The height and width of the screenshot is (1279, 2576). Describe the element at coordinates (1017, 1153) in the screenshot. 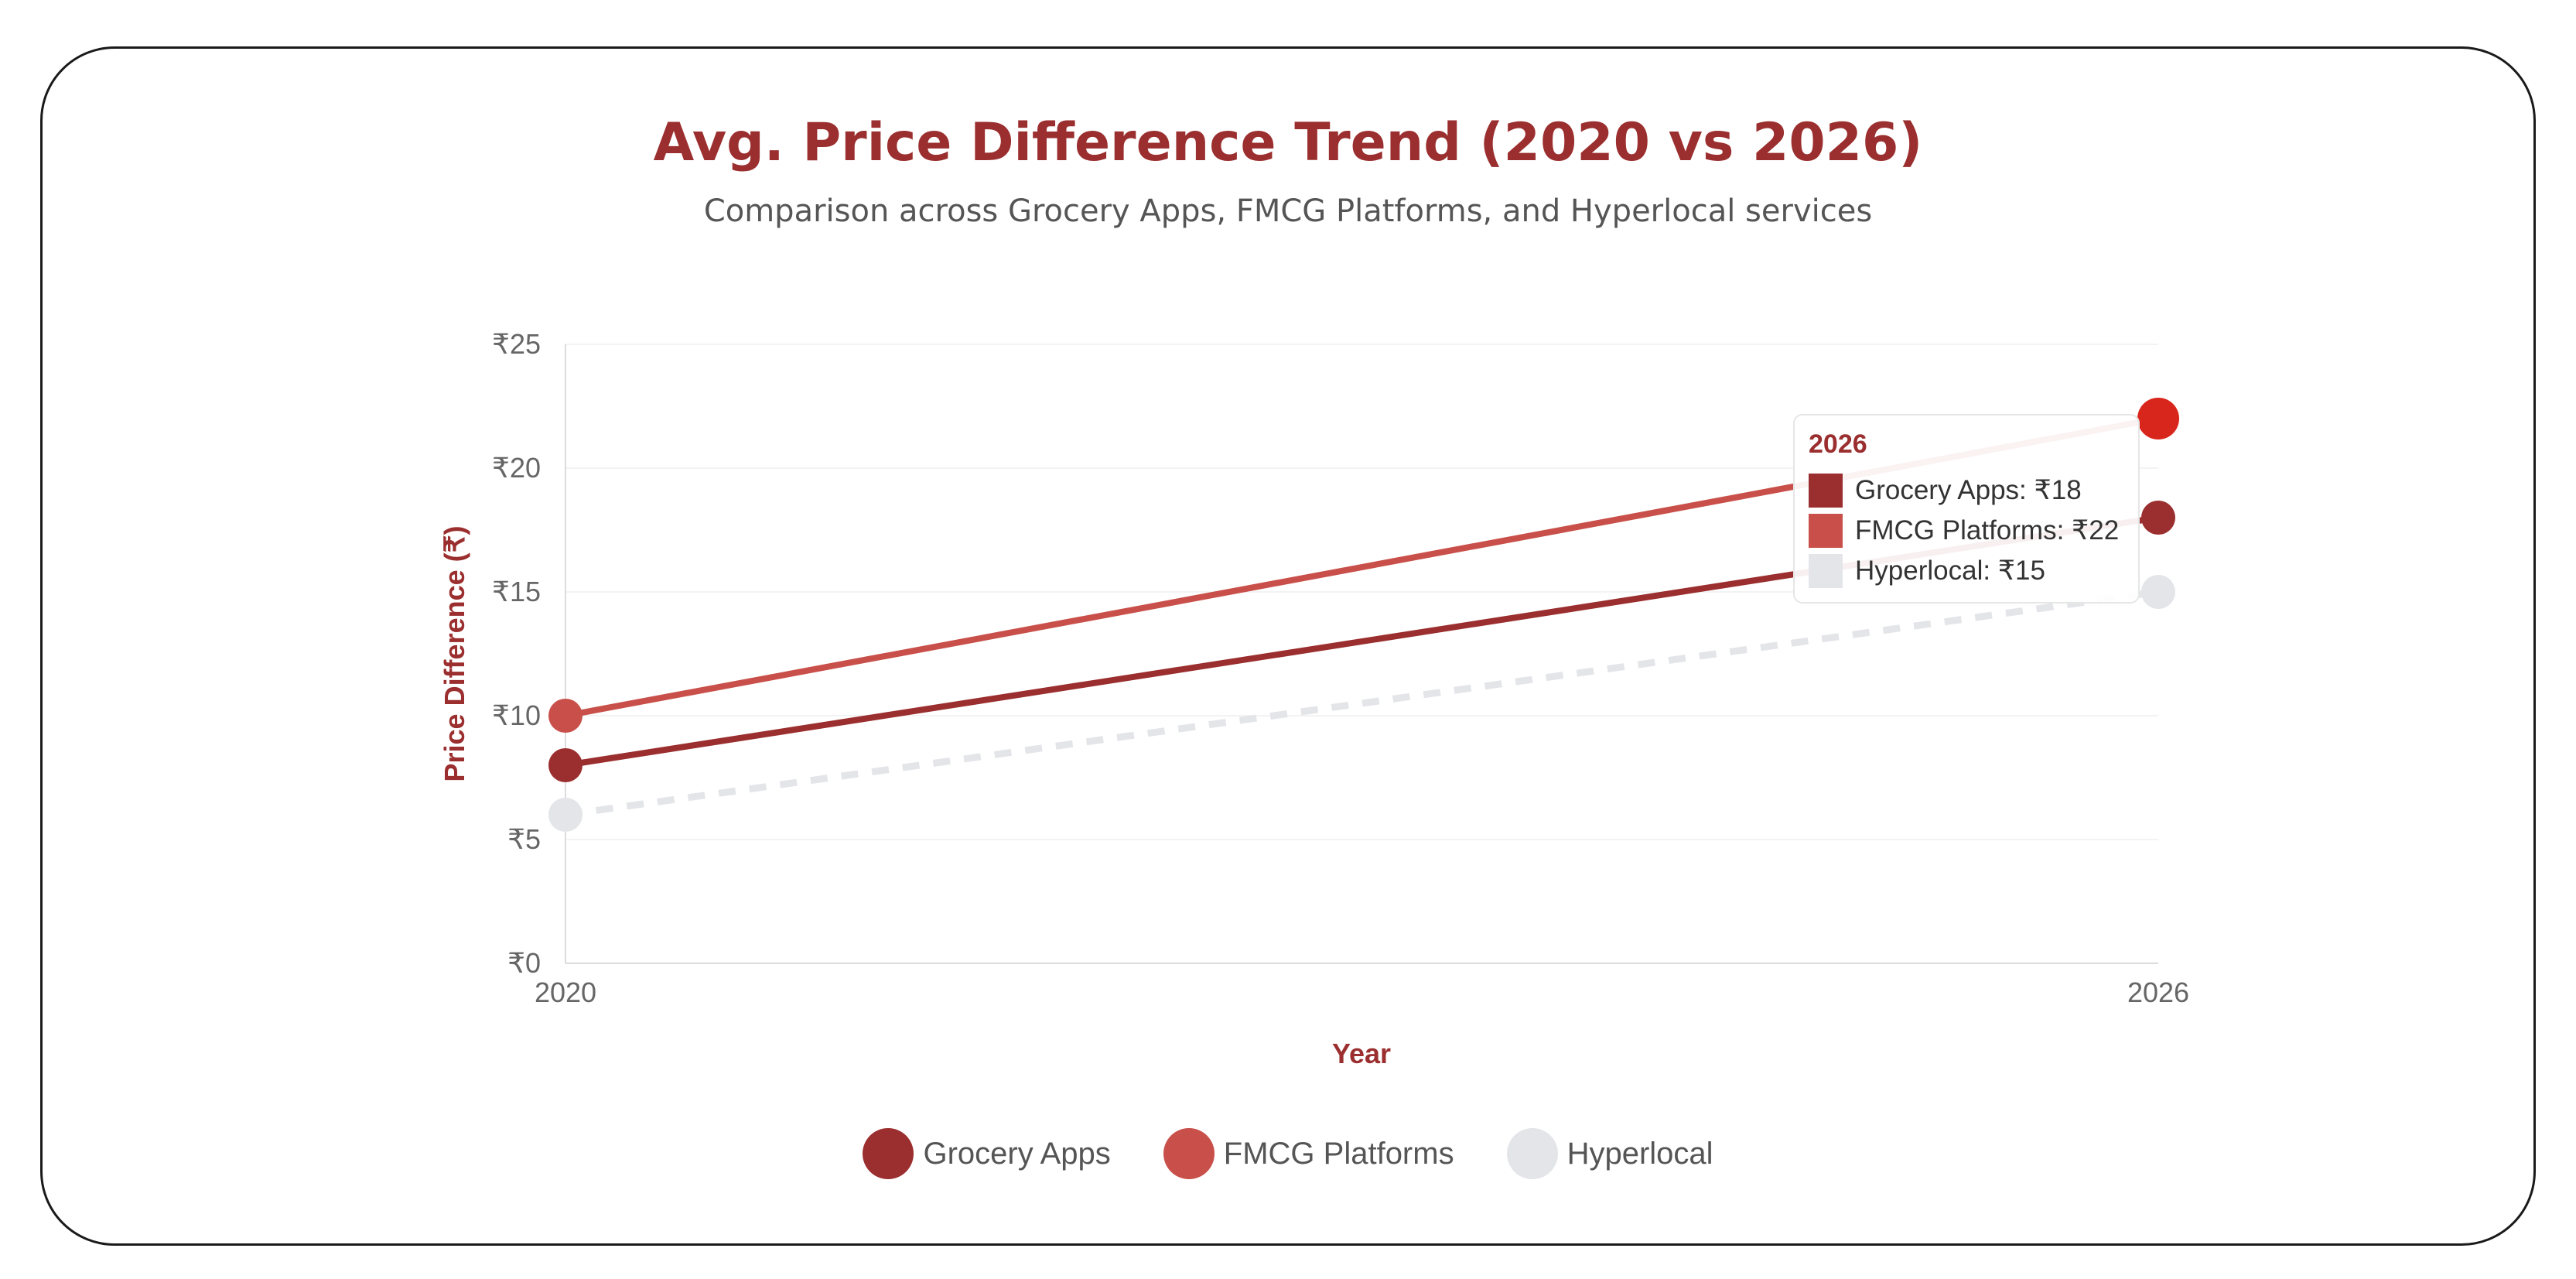

I see `legend-label: Grocery Apps` at that location.